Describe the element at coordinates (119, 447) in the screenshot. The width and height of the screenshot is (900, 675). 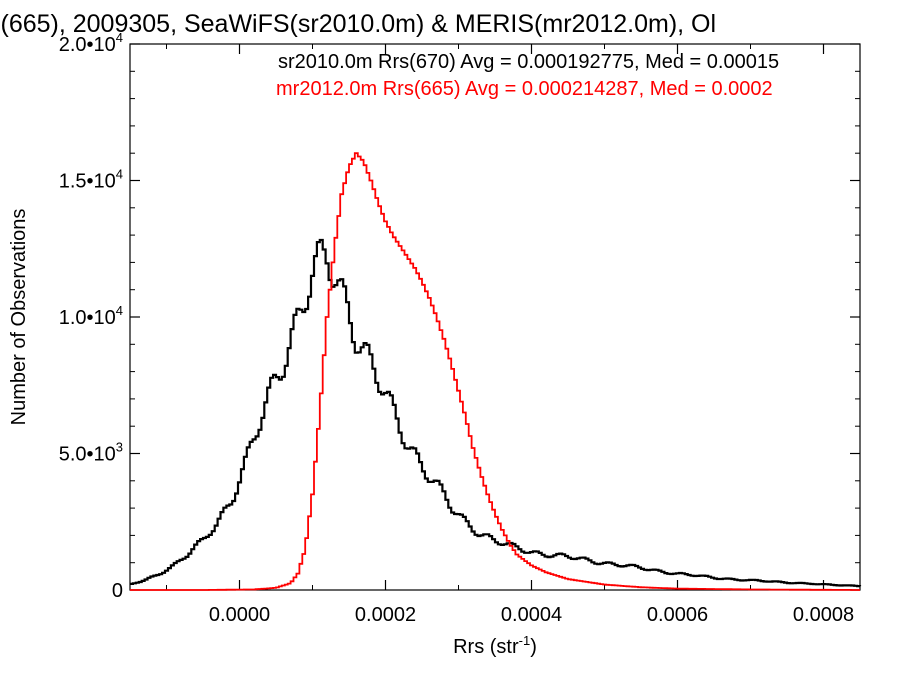
I see `y-tick-exponent: 3` at that location.